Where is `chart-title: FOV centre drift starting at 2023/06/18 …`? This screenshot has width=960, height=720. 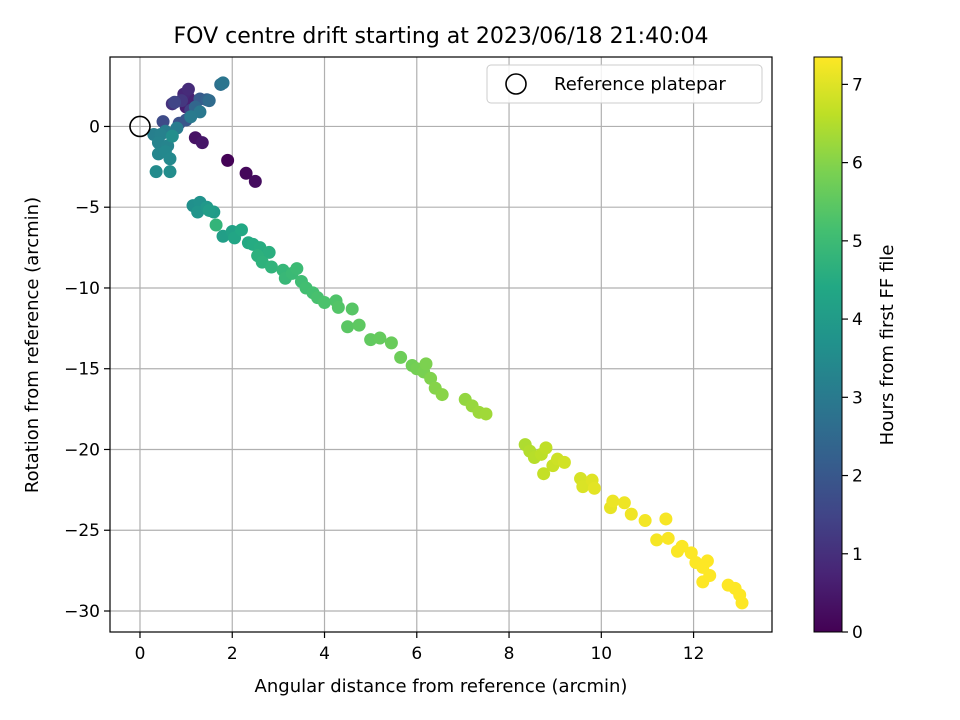 chart-title: FOV centre drift starting at 2023/06/18 … is located at coordinates (441, 36).